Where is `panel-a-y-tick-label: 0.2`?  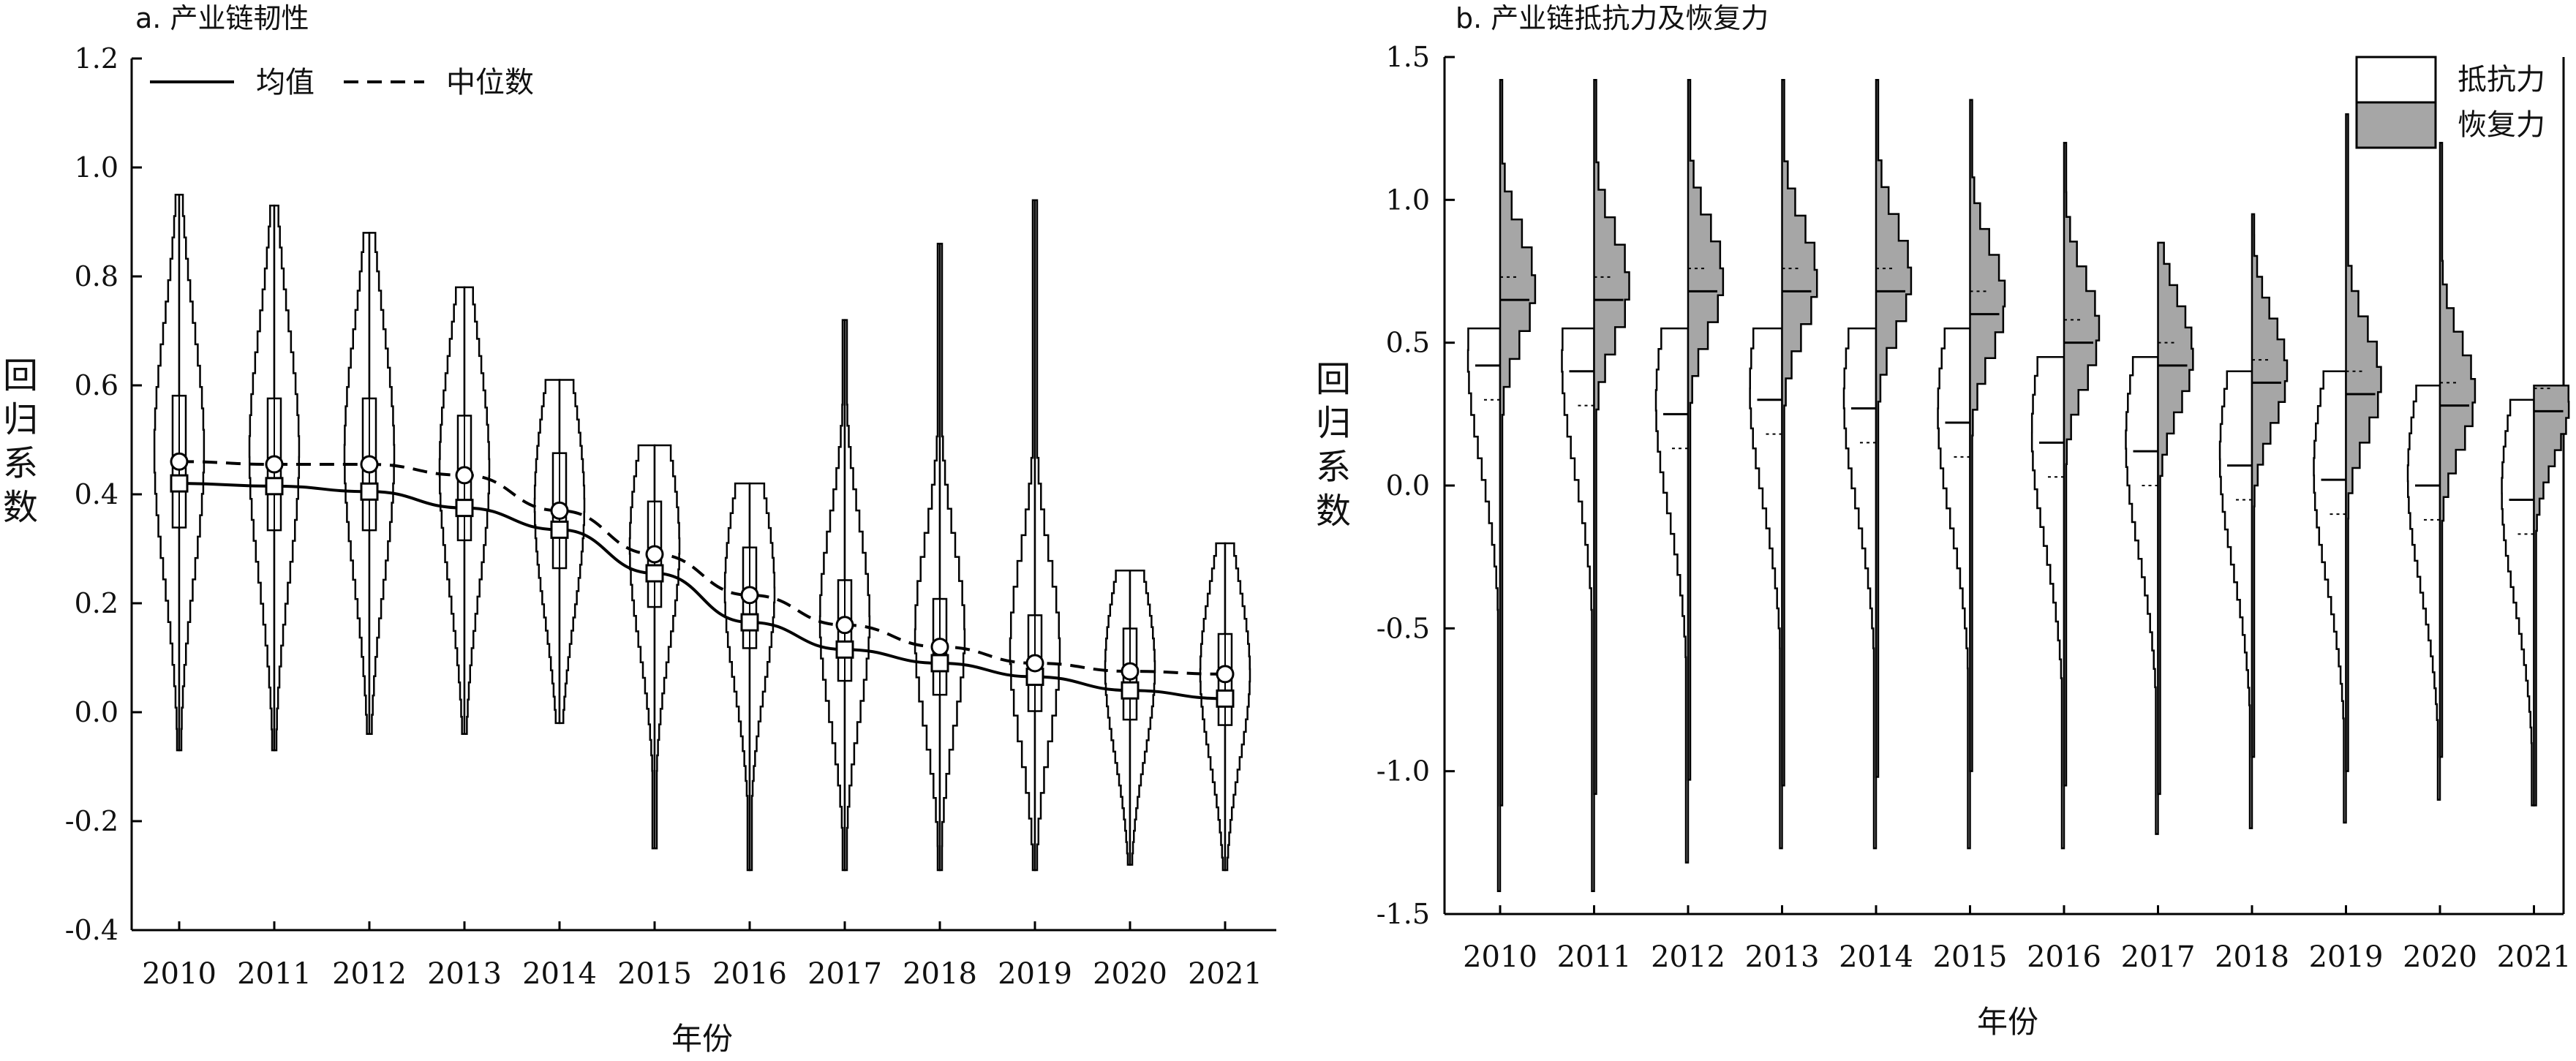 panel-a-y-tick-label: 0.2 is located at coordinates (96, 603).